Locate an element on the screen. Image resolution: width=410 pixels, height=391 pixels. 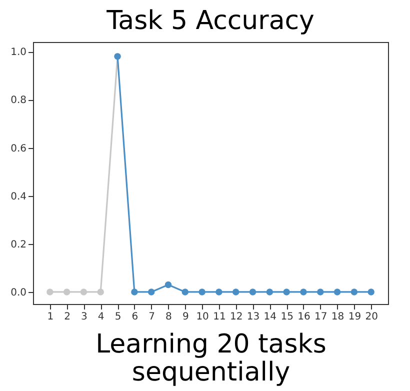
y-tick-label: 0.2 is located at coordinates (18, 244).